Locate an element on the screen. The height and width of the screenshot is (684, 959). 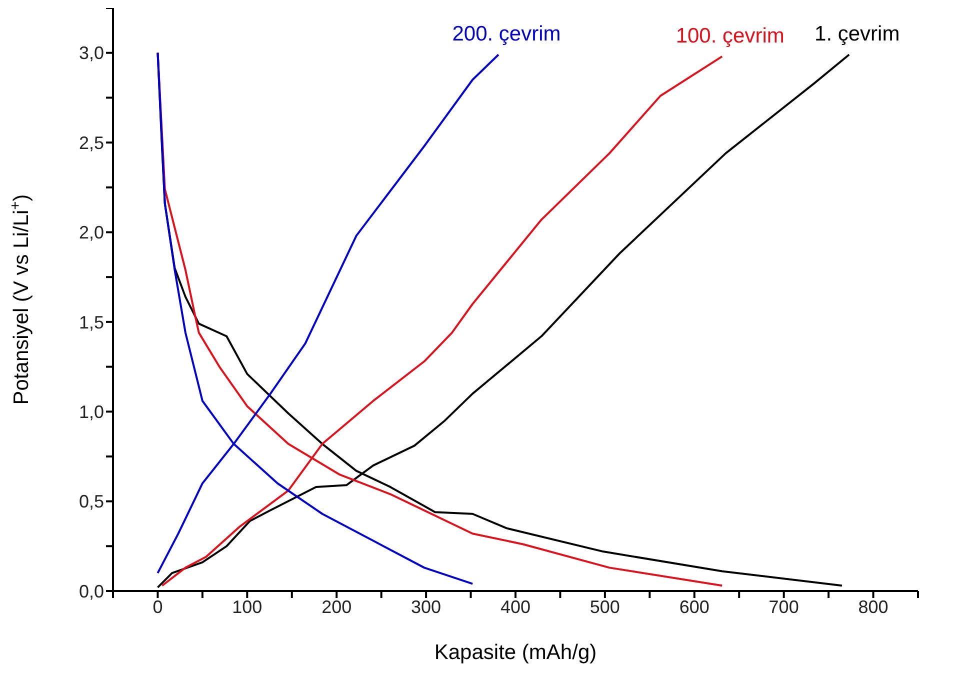
series-label: 100. çevrim is located at coordinates (730, 36).